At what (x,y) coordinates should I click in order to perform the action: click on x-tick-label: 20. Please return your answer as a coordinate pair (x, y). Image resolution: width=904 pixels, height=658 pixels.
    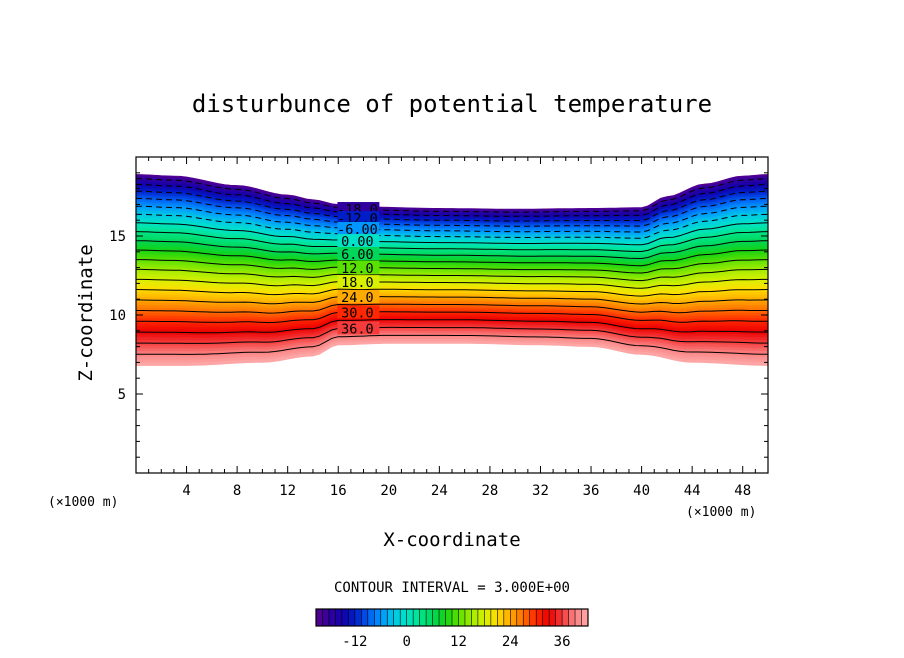
    Looking at the image, I should click on (388, 491).